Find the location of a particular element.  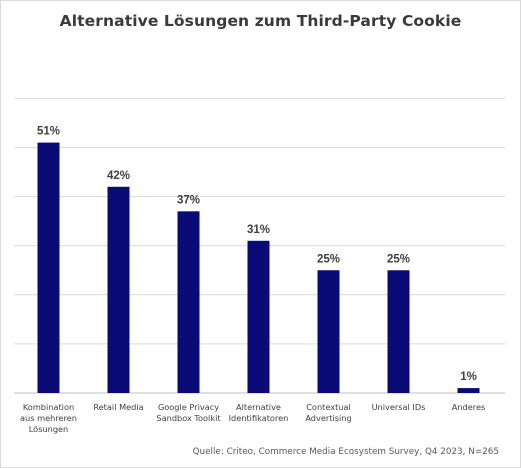

category-label: Universal IDs is located at coordinates (399, 407).